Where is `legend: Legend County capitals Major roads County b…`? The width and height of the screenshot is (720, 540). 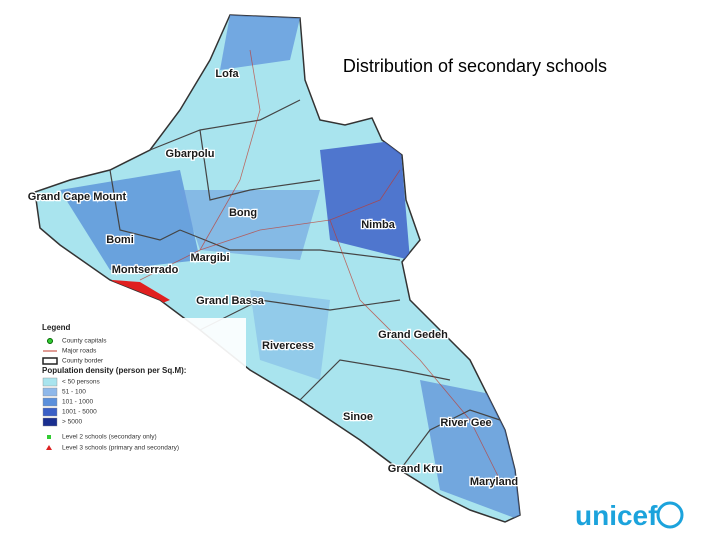 legend: Legend County capitals Major roads County b… is located at coordinates (142, 404).